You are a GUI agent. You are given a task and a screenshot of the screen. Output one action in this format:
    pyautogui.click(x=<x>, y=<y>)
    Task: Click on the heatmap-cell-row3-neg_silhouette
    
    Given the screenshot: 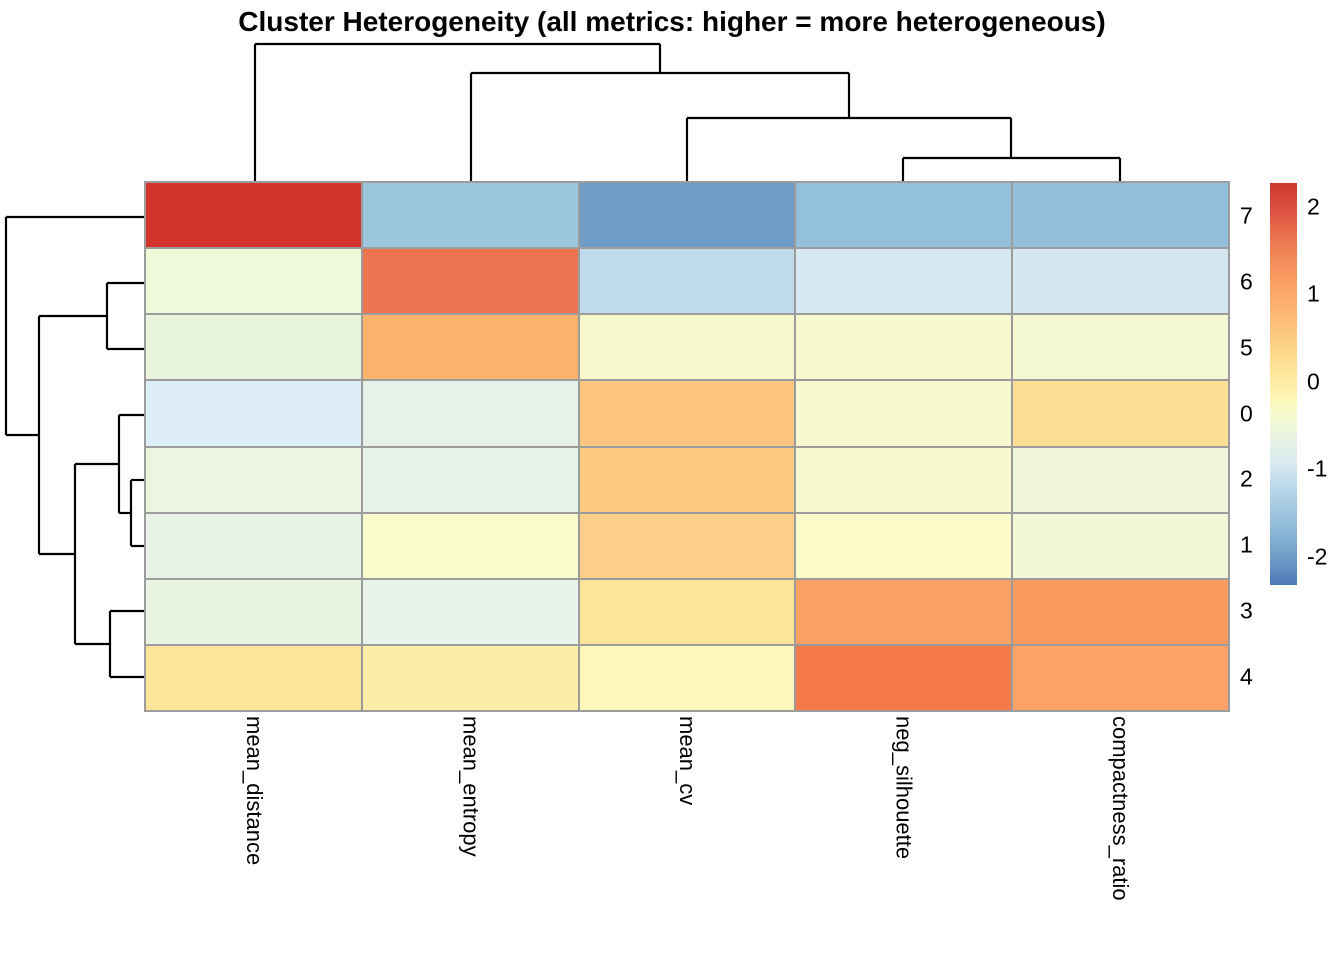 What is the action you would take?
    pyautogui.click(x=904, y=611)
    